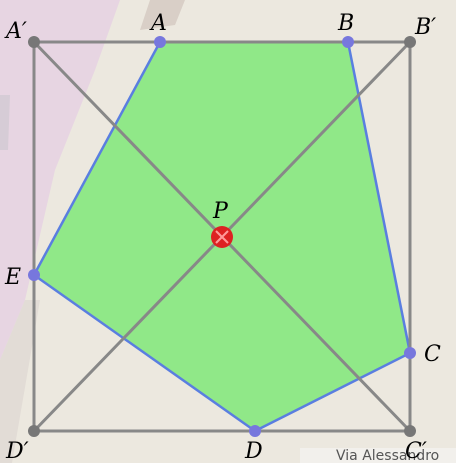  I want to click on vertex-d, so click(255, 431).